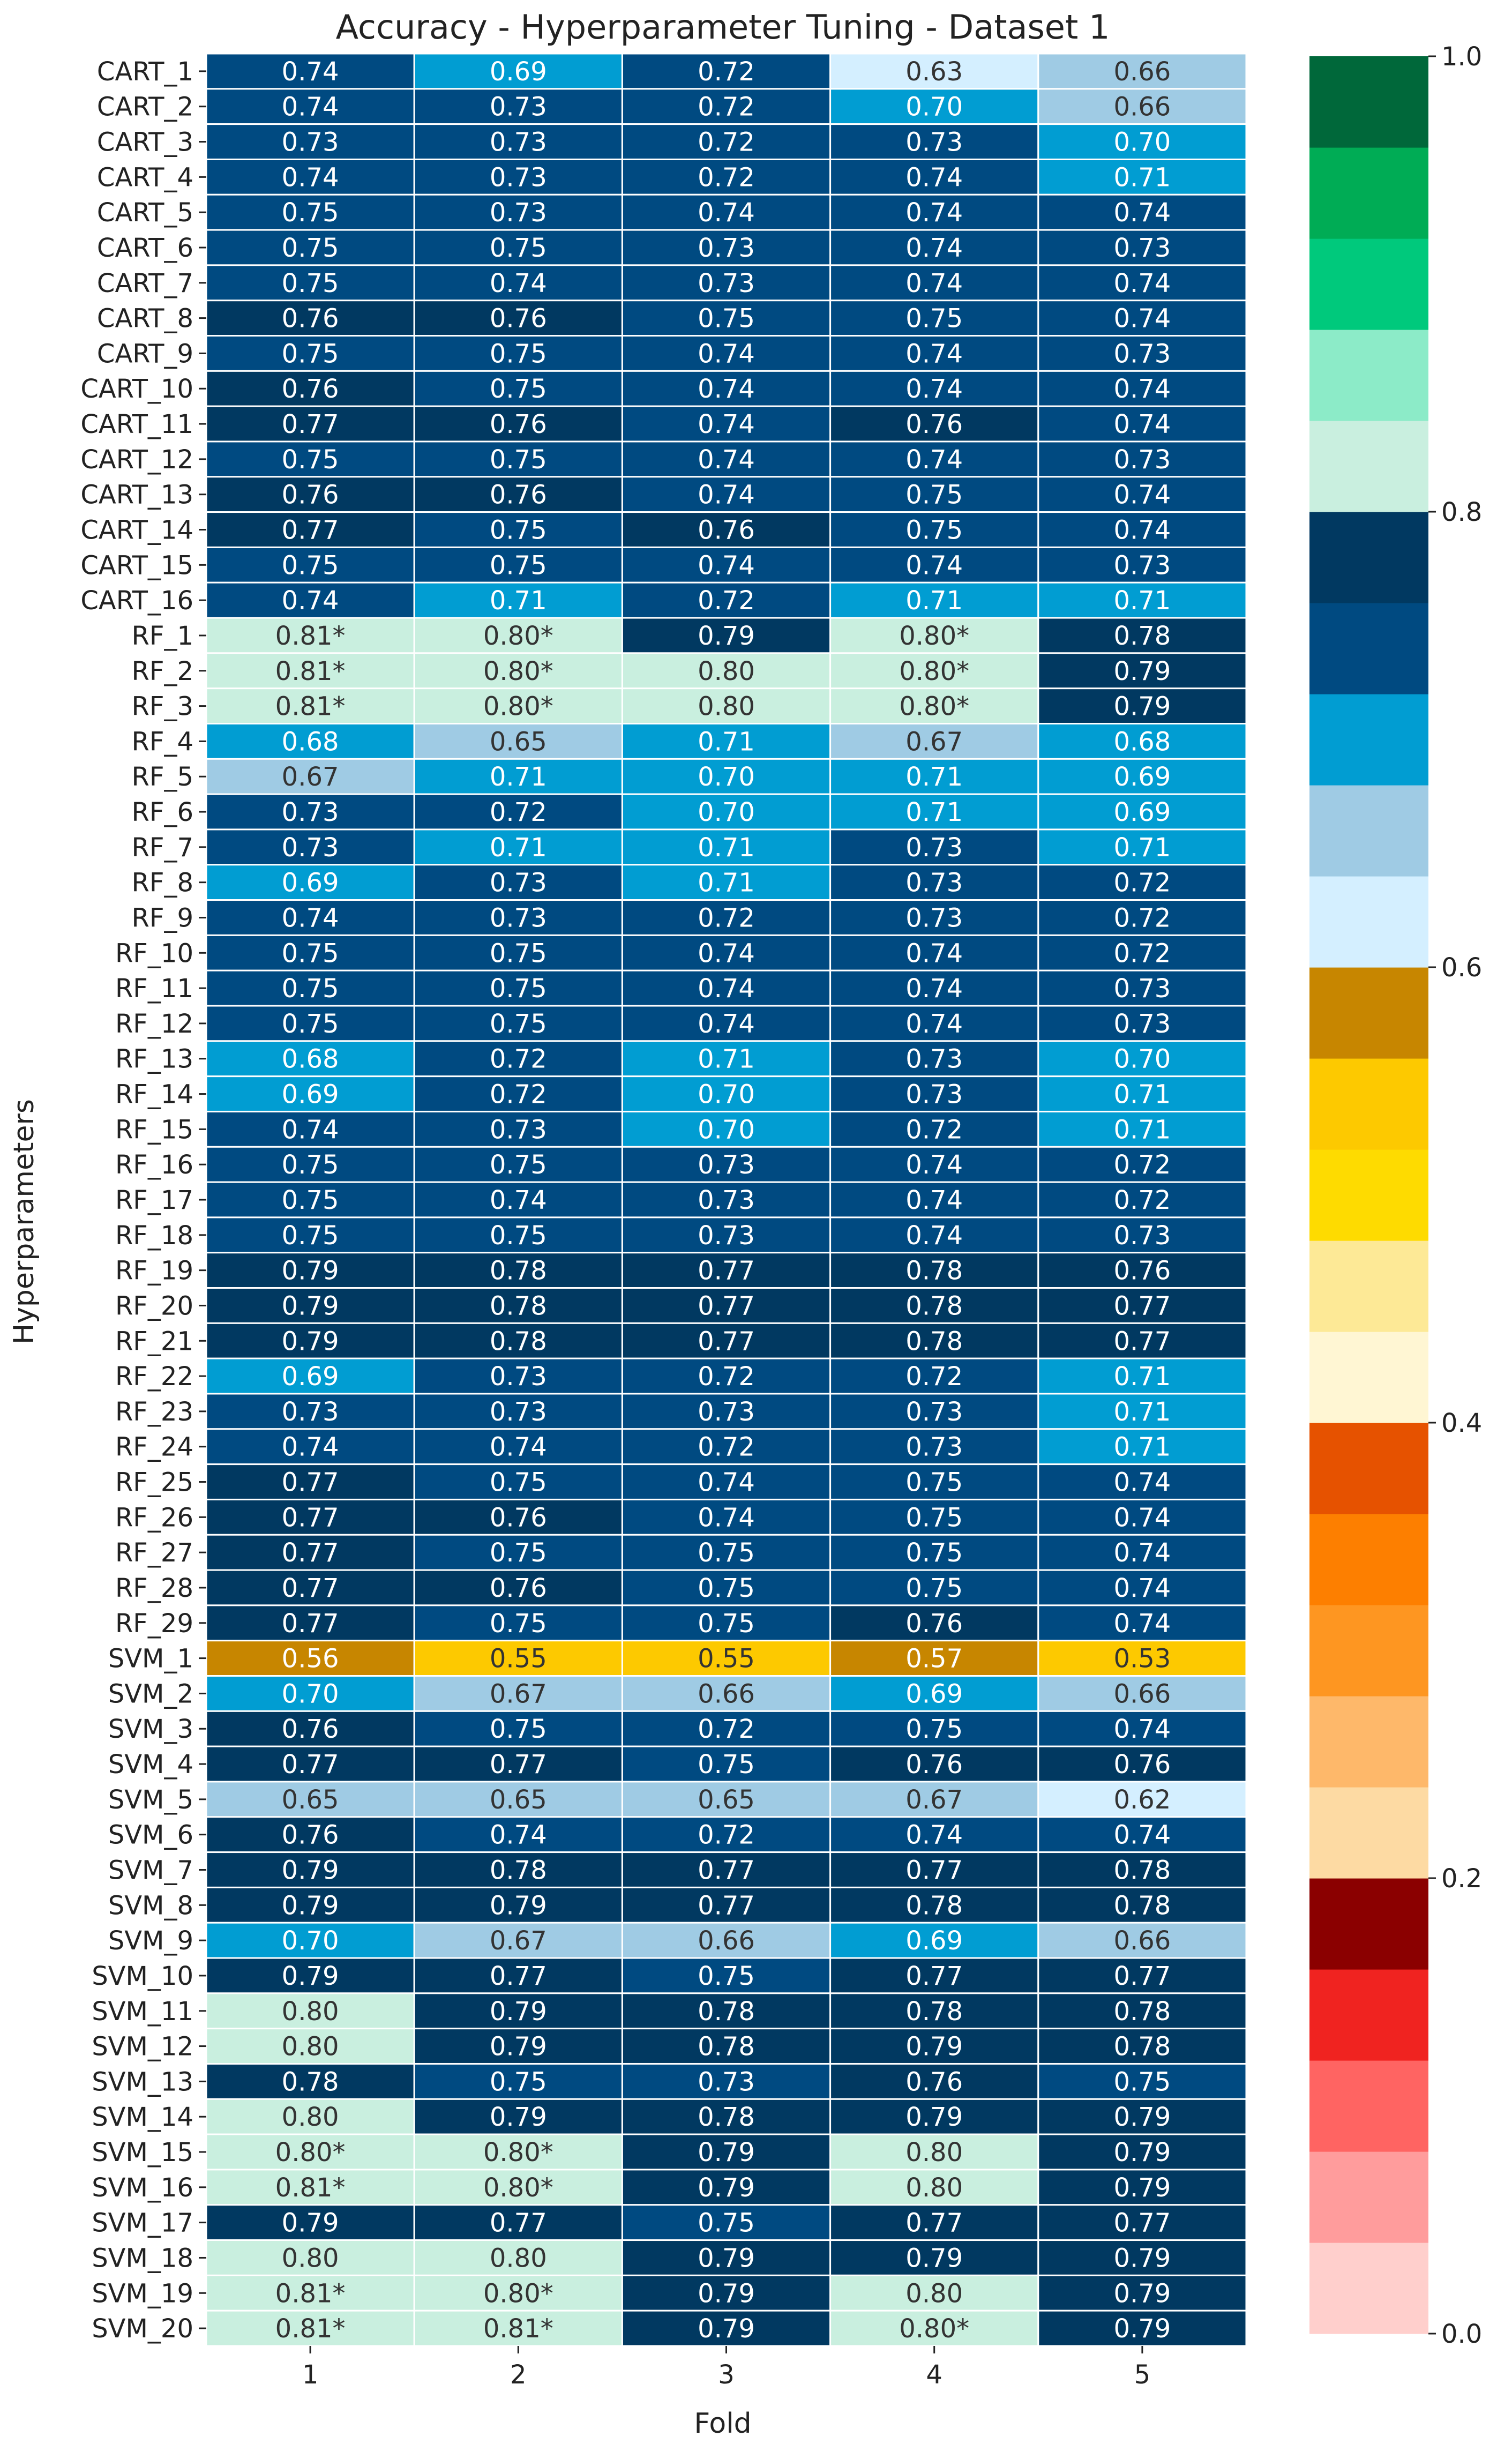 The image size is (1512, 2444). What do you see at coordinates (163, 883) in the screenshot?
I see `row-label: RF_8` at bounding box center [163, 883].